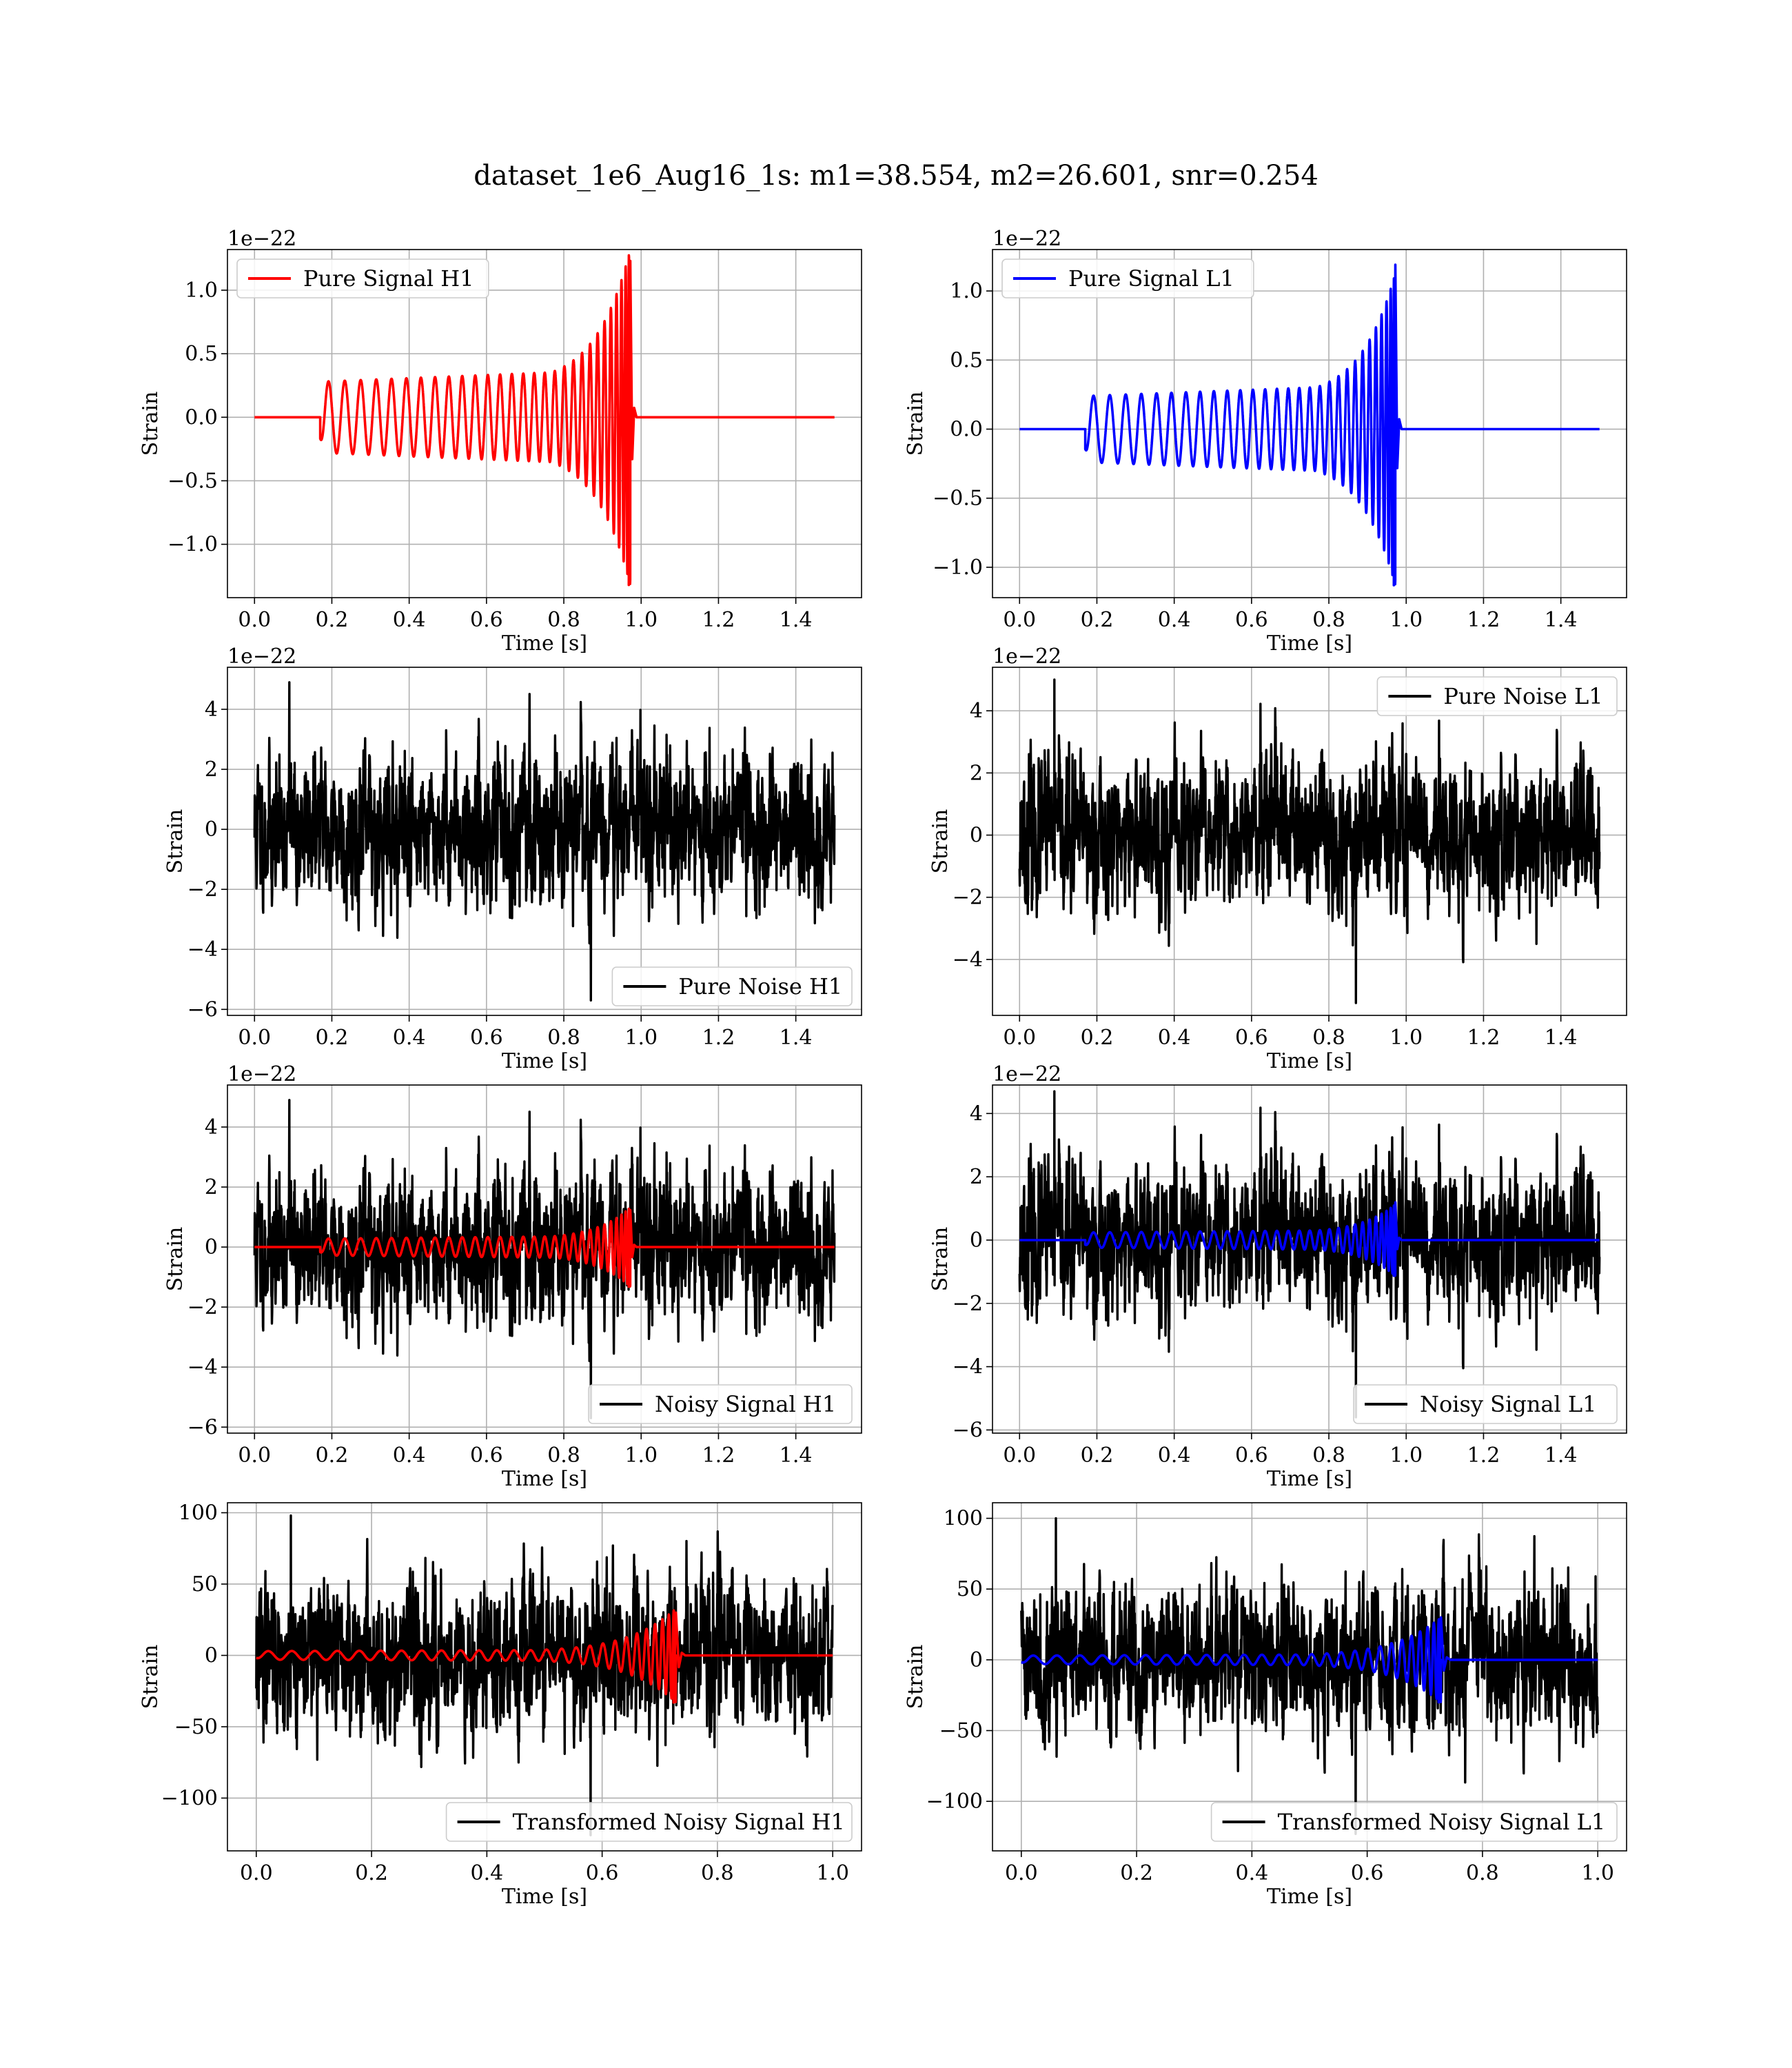  I want to click on legend-label: Pure Noise H1, so click(760, 987).